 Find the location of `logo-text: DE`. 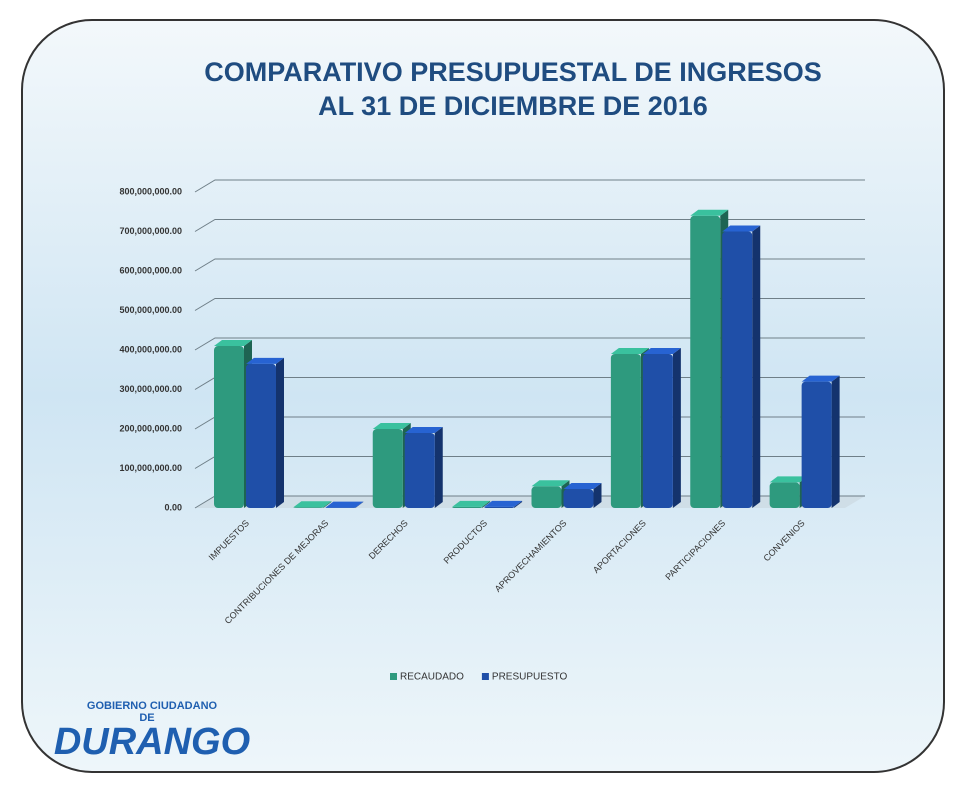

logo-text: DE is located at coordinates (146, 718).